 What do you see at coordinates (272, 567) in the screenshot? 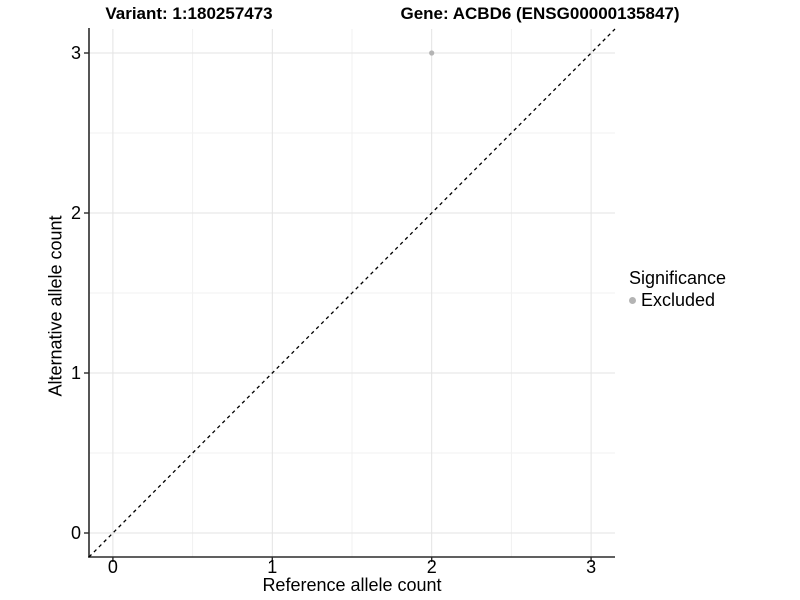
I see `x-tick-label: 1` at bounding box center [272, 567].